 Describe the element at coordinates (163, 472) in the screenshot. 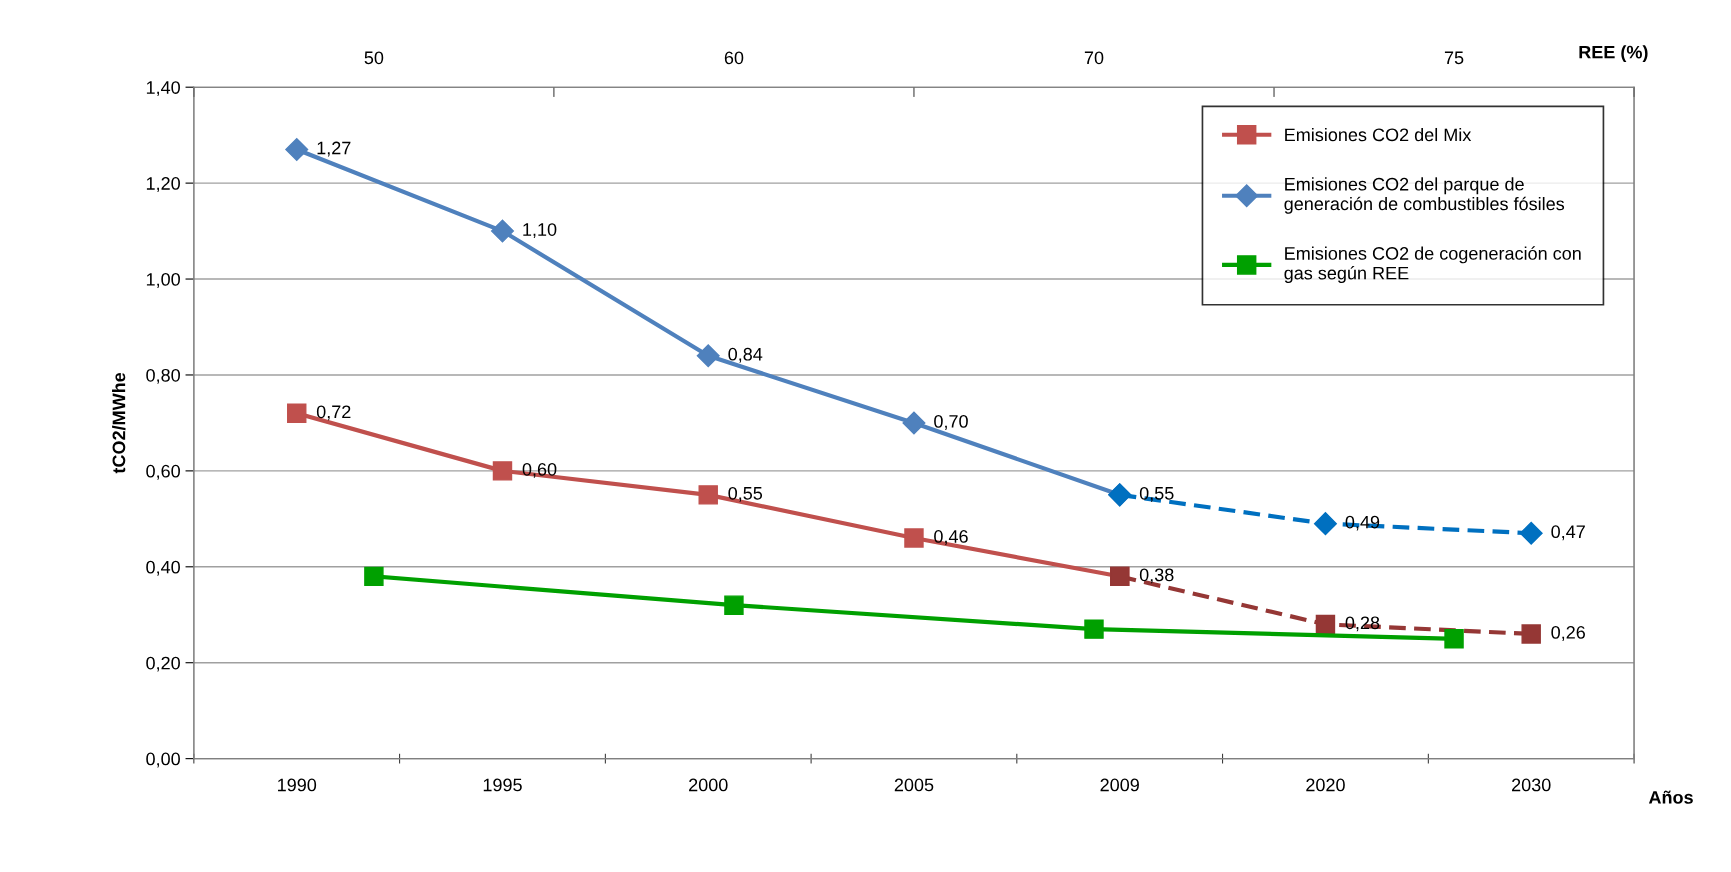

I see `y-tick-label: 0,60` at that location.